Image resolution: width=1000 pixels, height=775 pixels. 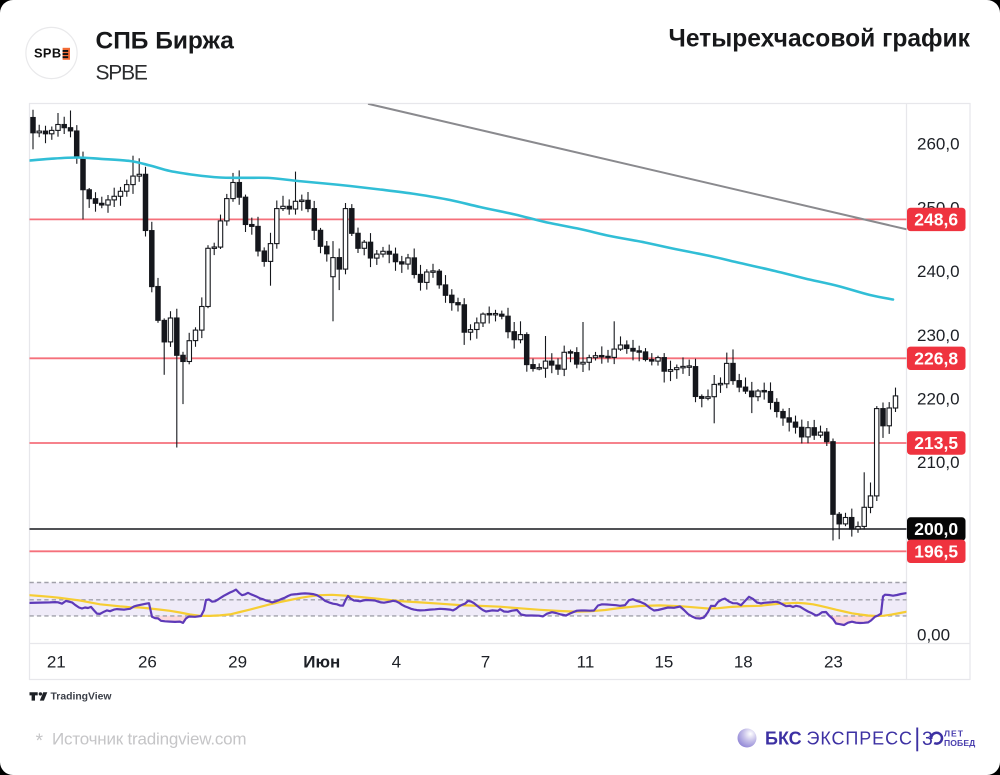 What do you see at coordinates (938, 399) in the screenshot?
I see `svg-text: 220,0` at bounding box center [938, 399].